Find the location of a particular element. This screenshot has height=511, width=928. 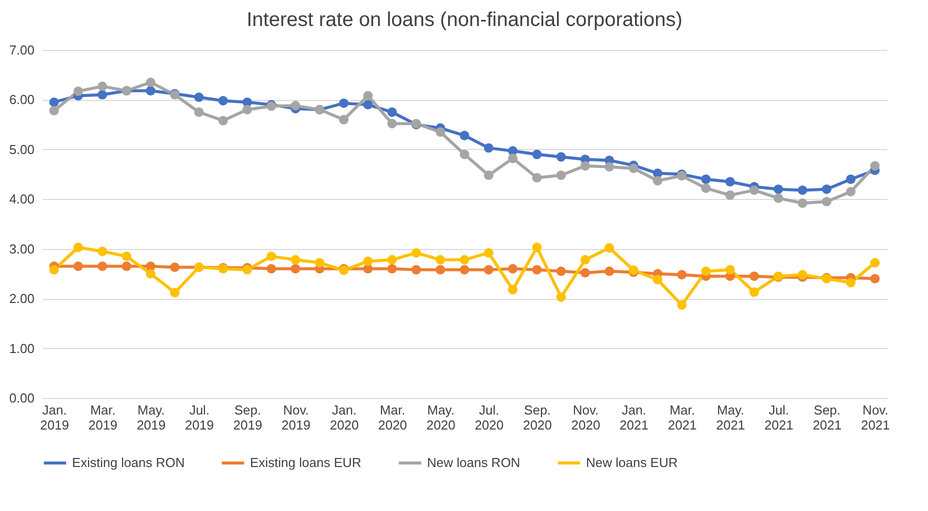

y-tick-label: 3.00 is located at coordinates (21, 248).